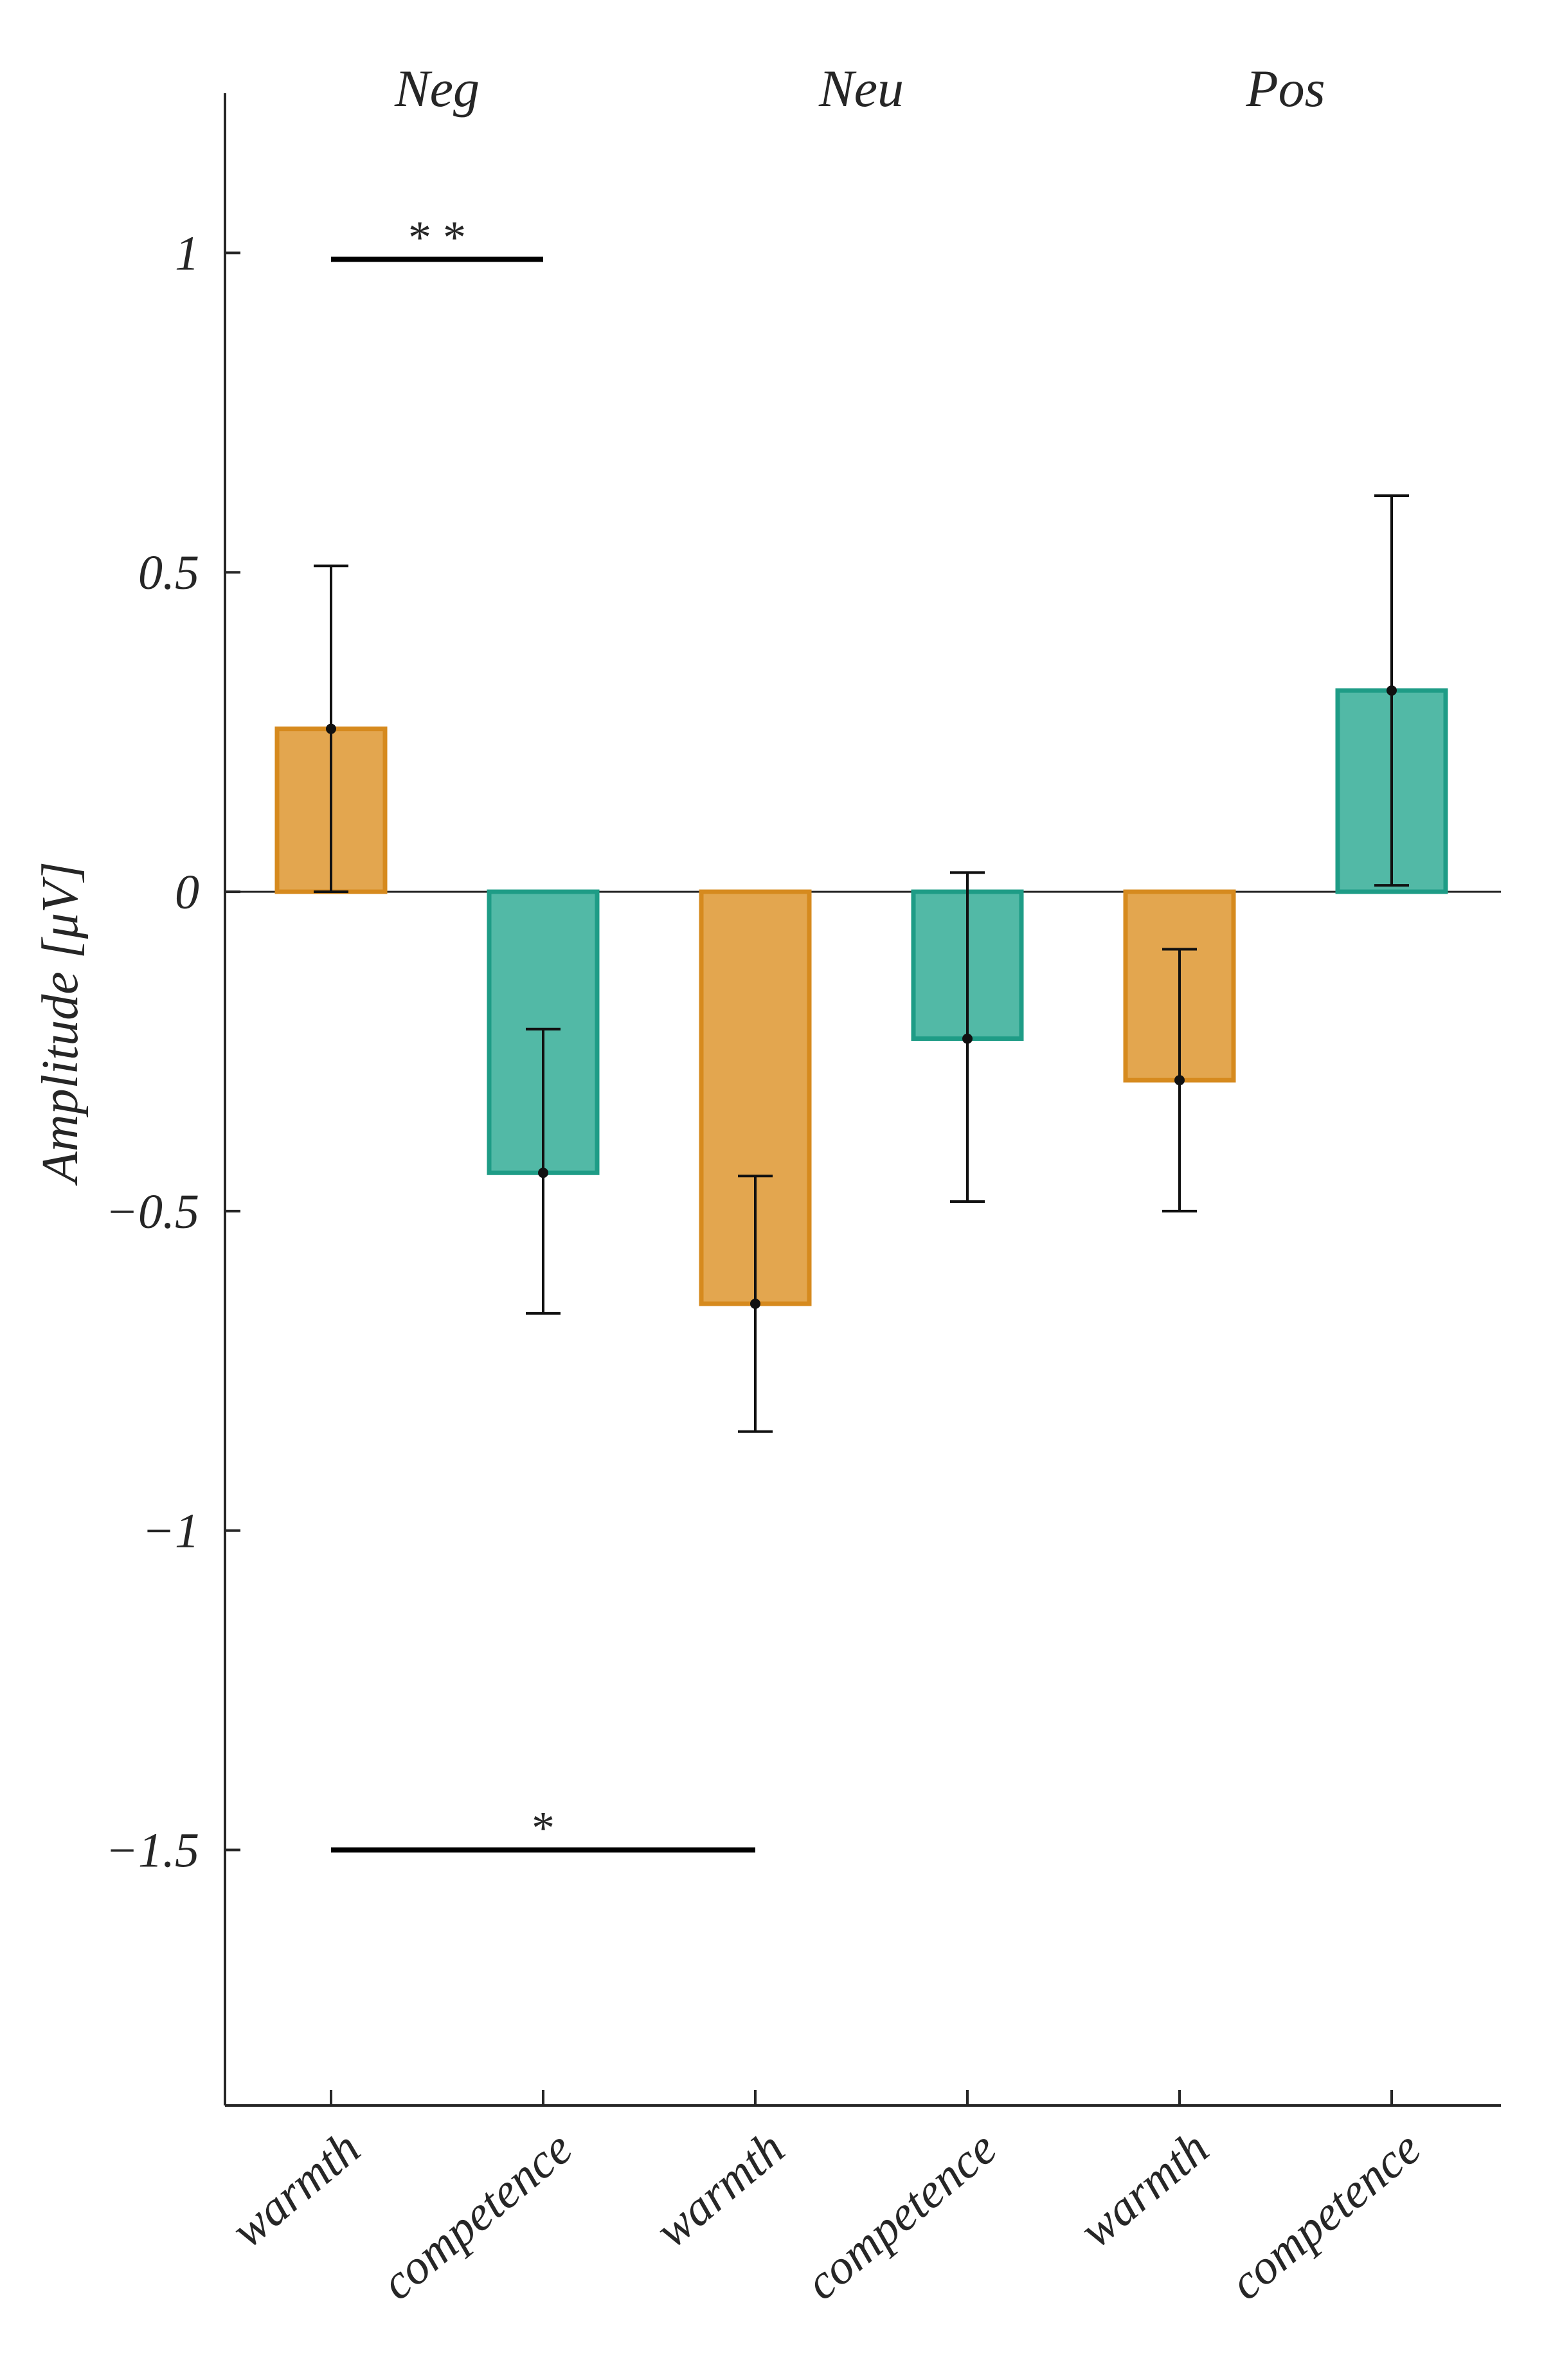 The width and height of the screenshot is (1562, 2380). Describe the element at coordinates (437, 88) in the screenshot. I see `group-label-neg: Neg` at that location.